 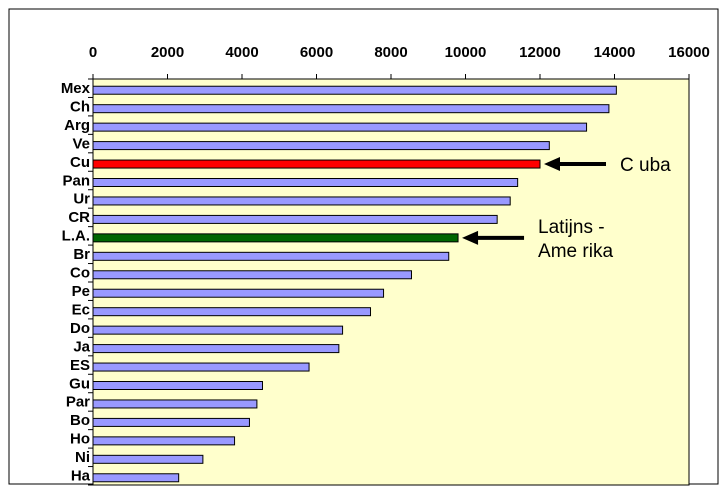 I want to click on x-tick-label: 0, so click(x=93, y=52).